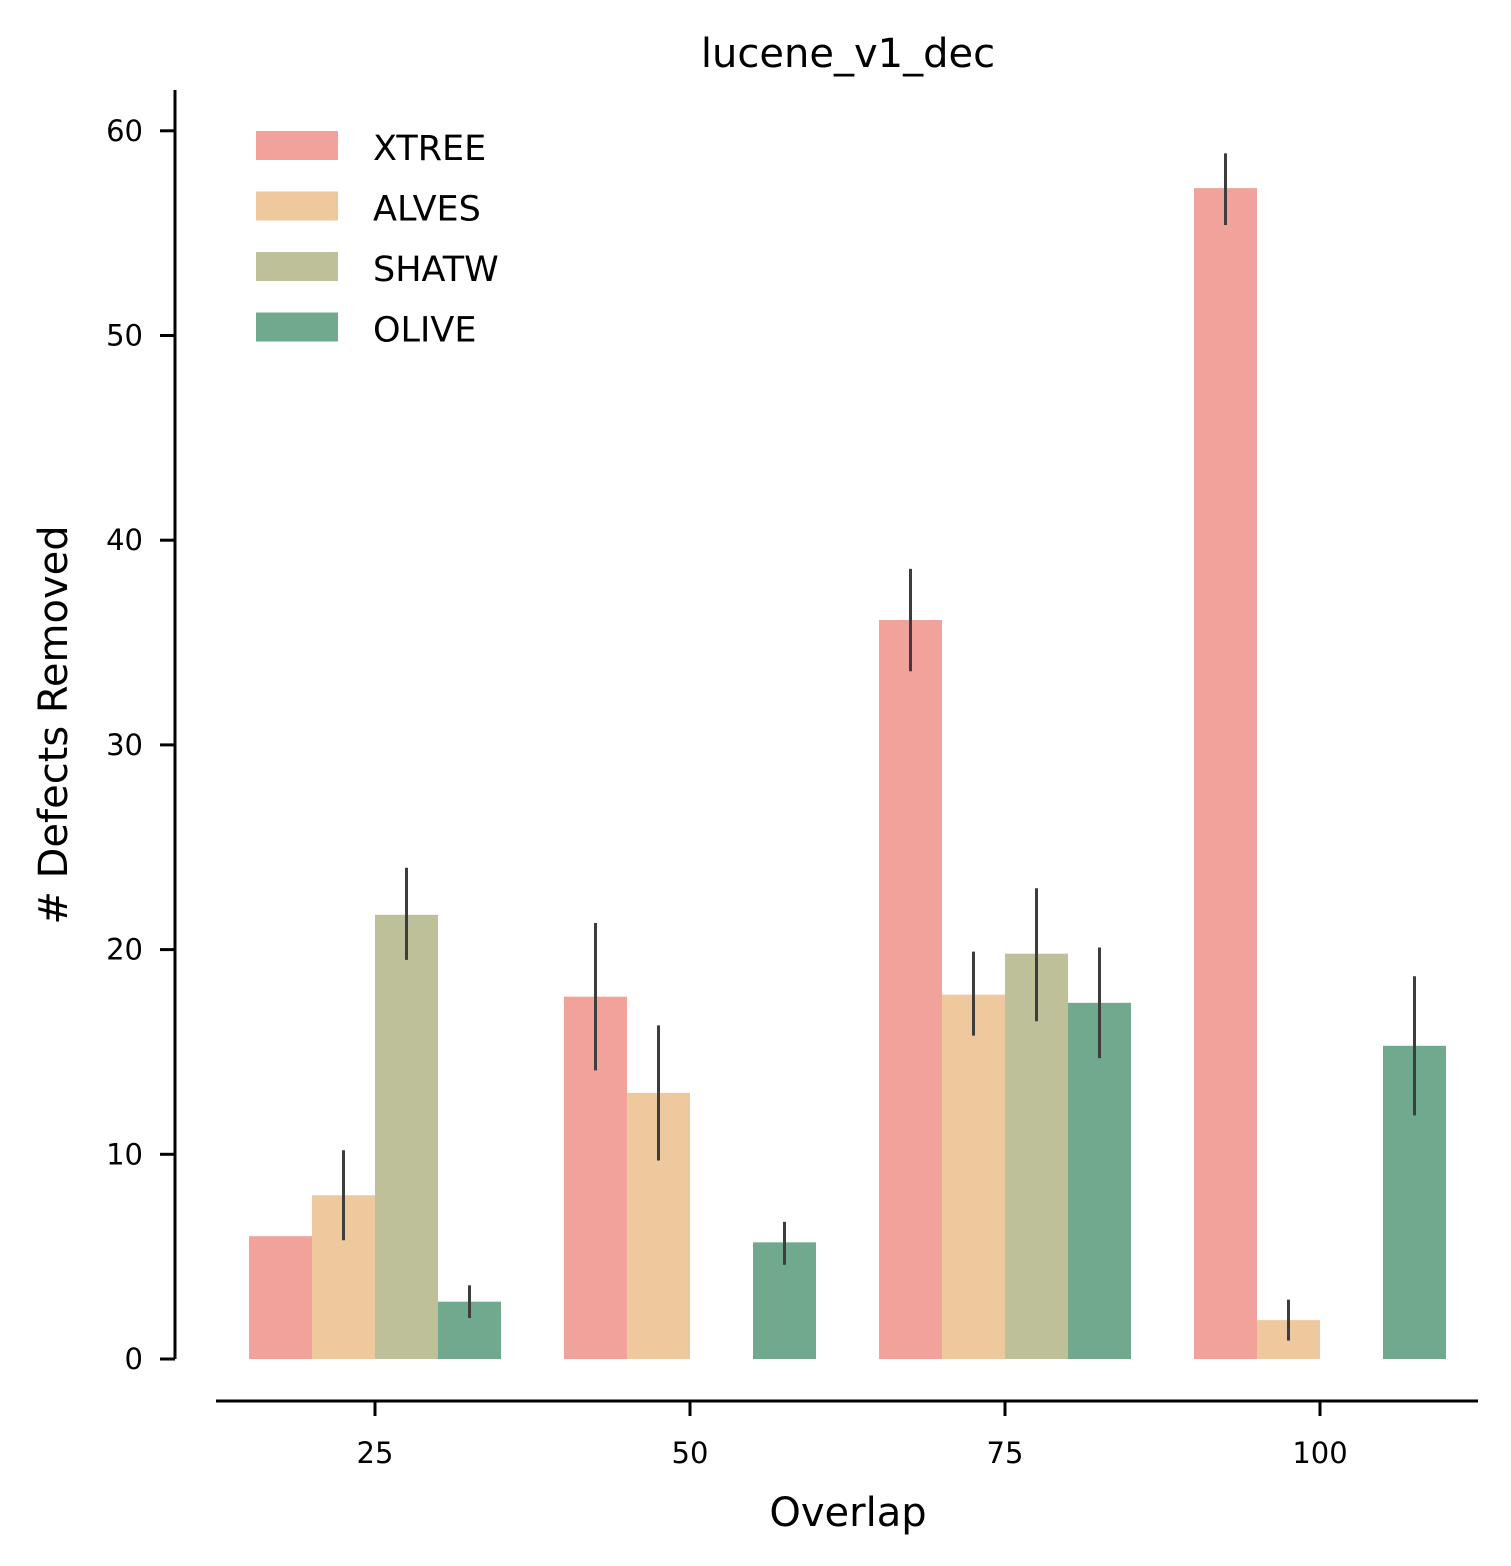 This screenshot has height=1566, width=1511. I want to click on x-tick-label: 100, so click(1319, 1453).